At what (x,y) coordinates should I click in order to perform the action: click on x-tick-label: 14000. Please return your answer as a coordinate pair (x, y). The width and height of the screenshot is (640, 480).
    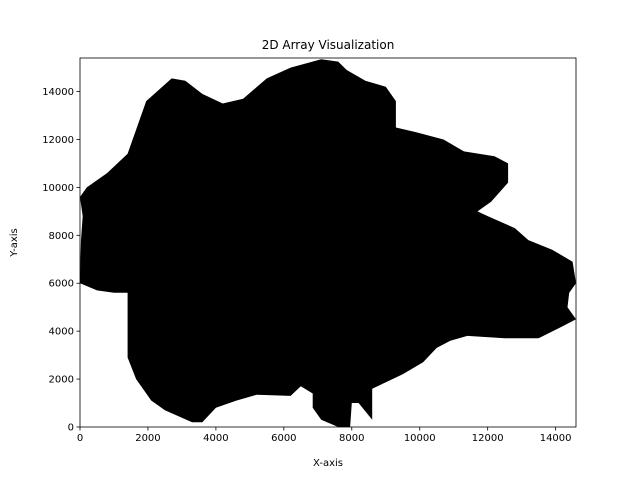
    Looking at the image, I should click on (556, 438).